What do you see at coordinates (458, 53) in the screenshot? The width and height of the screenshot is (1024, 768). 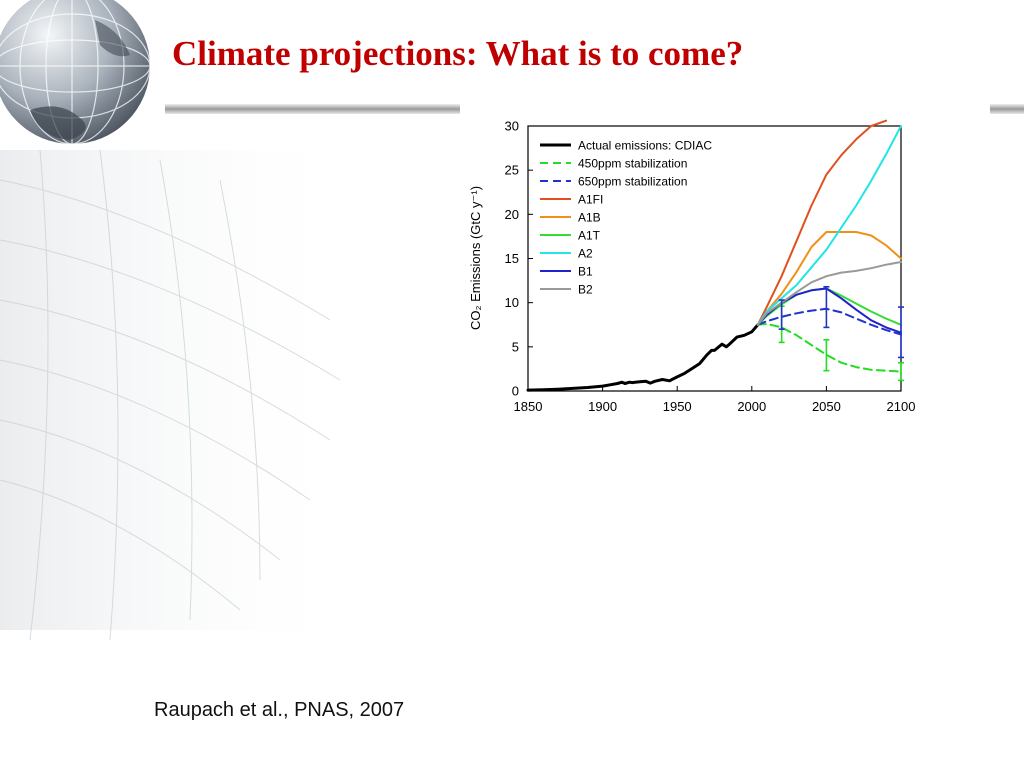 I see `slide-title: Climate projections: What is to come?` at bounding box center [458, 53].